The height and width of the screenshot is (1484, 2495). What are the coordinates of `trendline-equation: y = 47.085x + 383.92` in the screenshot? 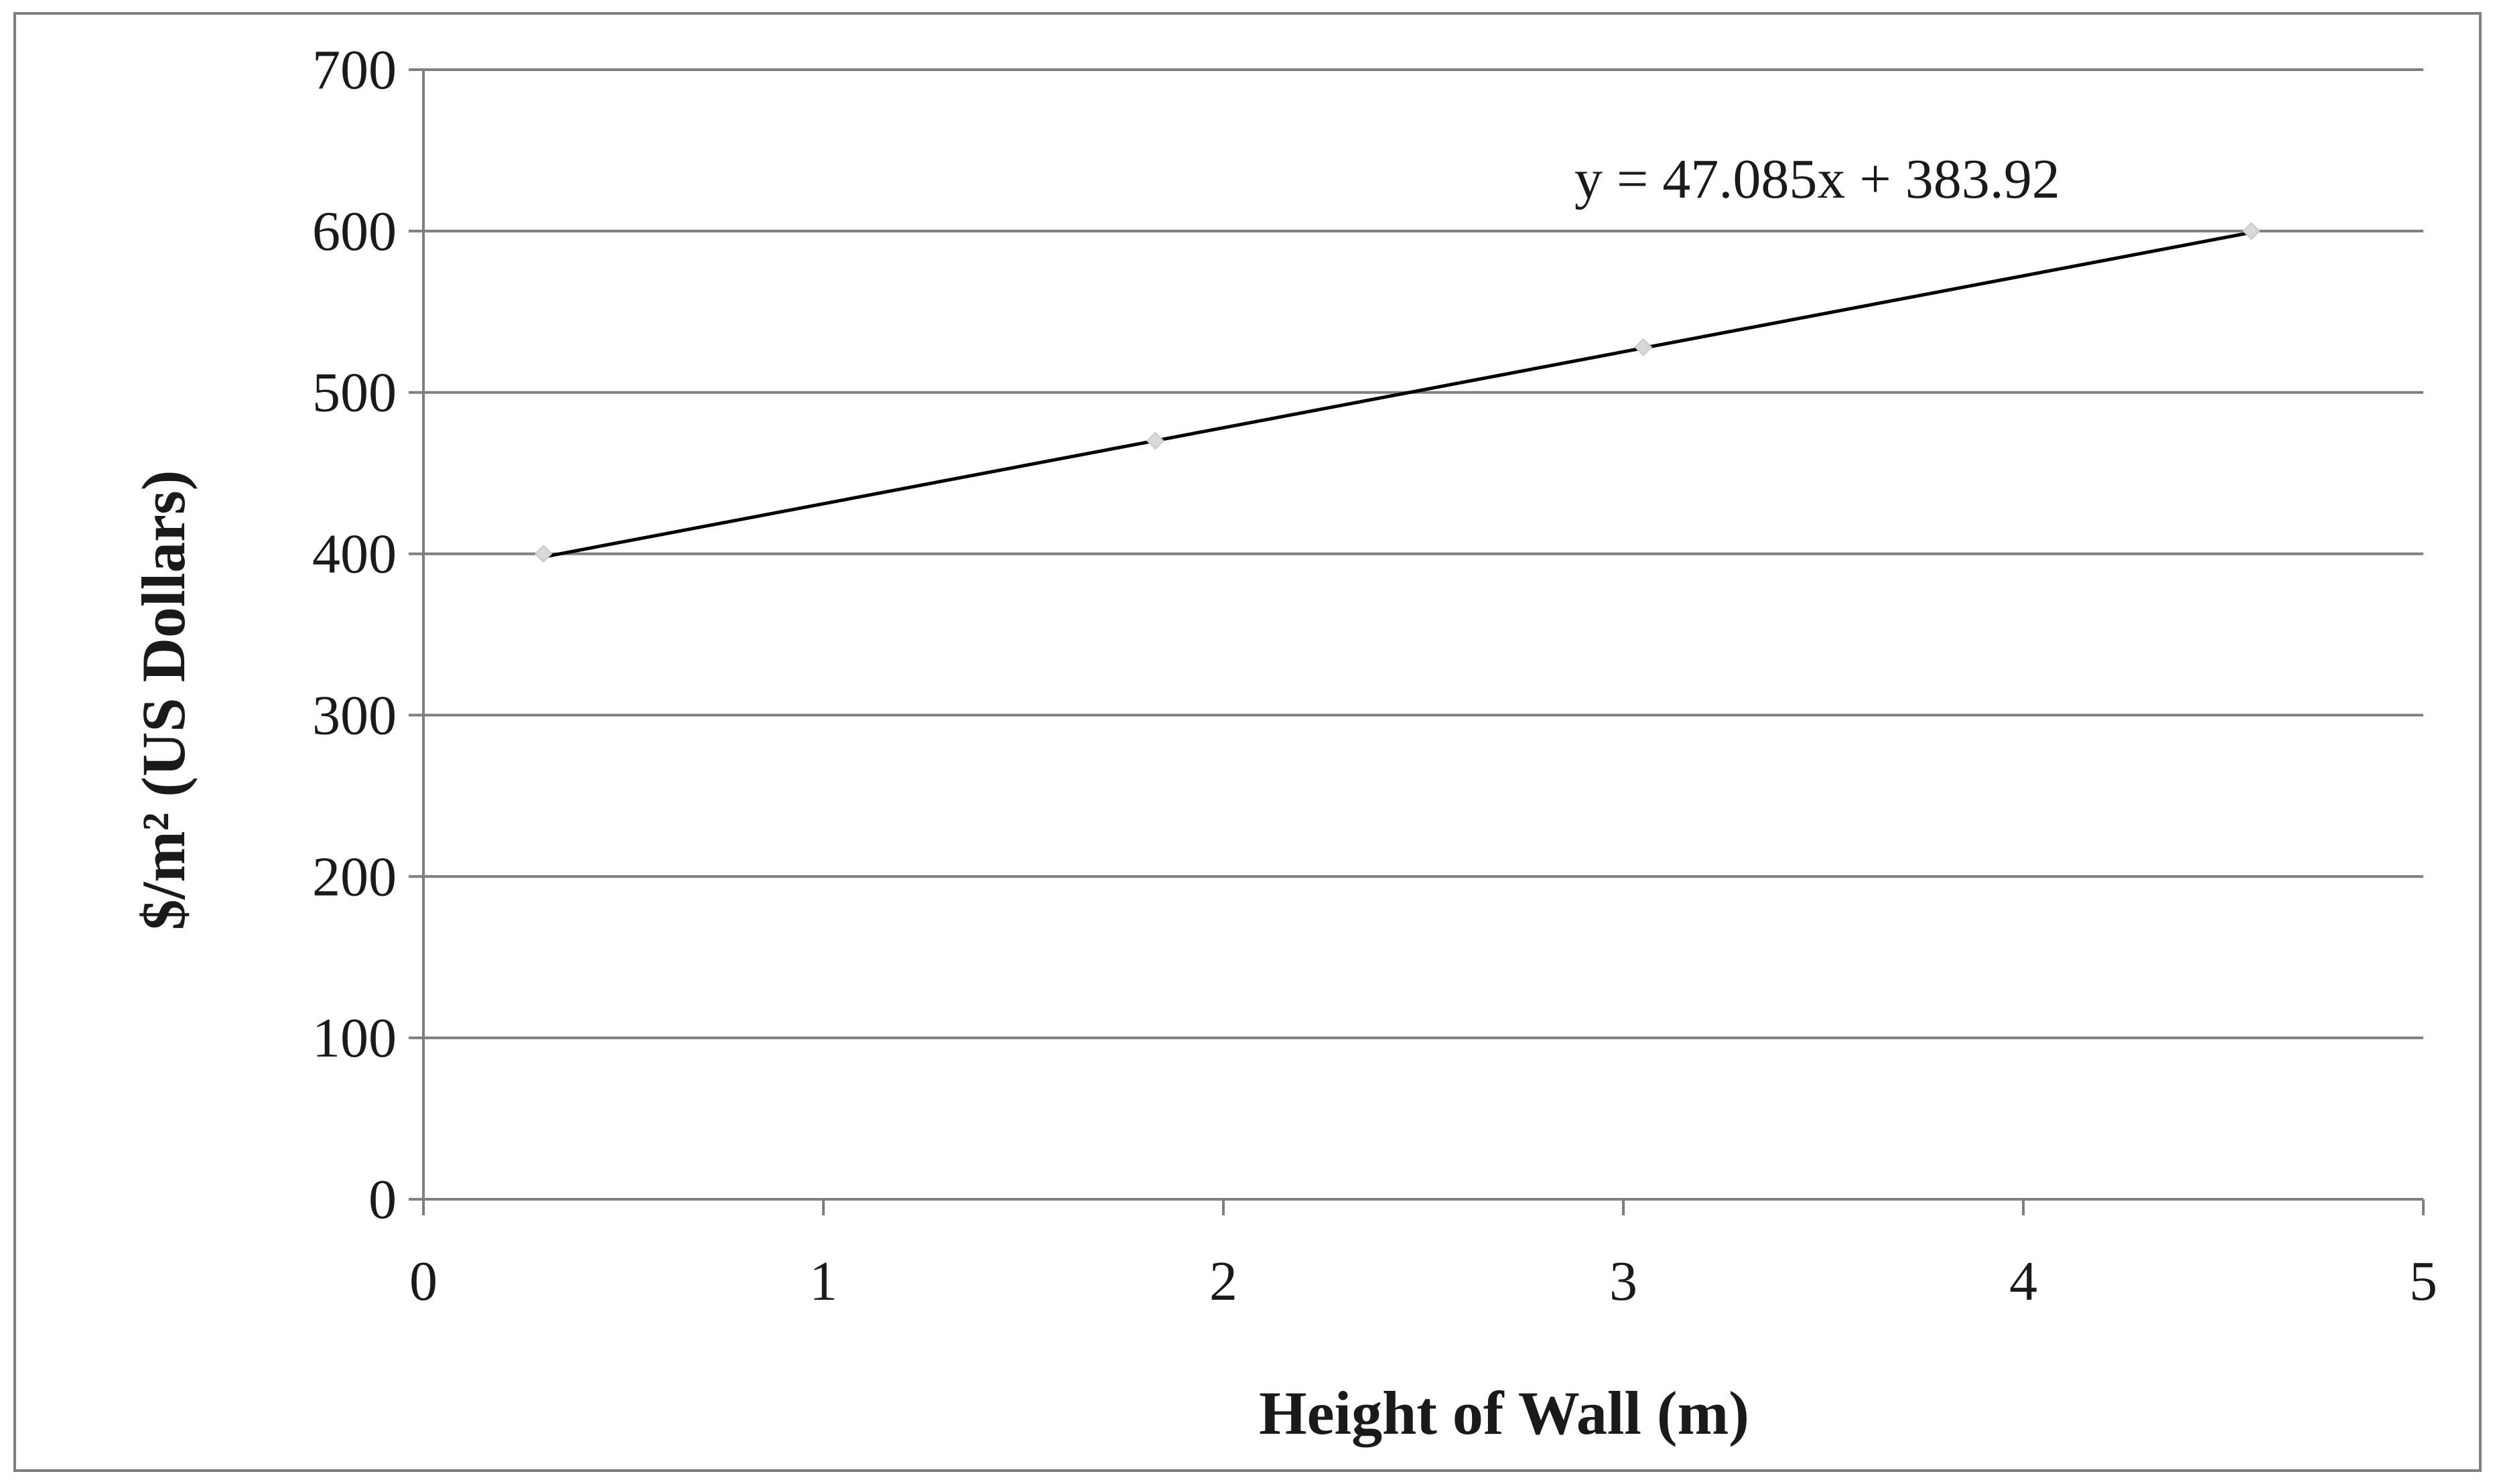 It's located at (1817, 179).